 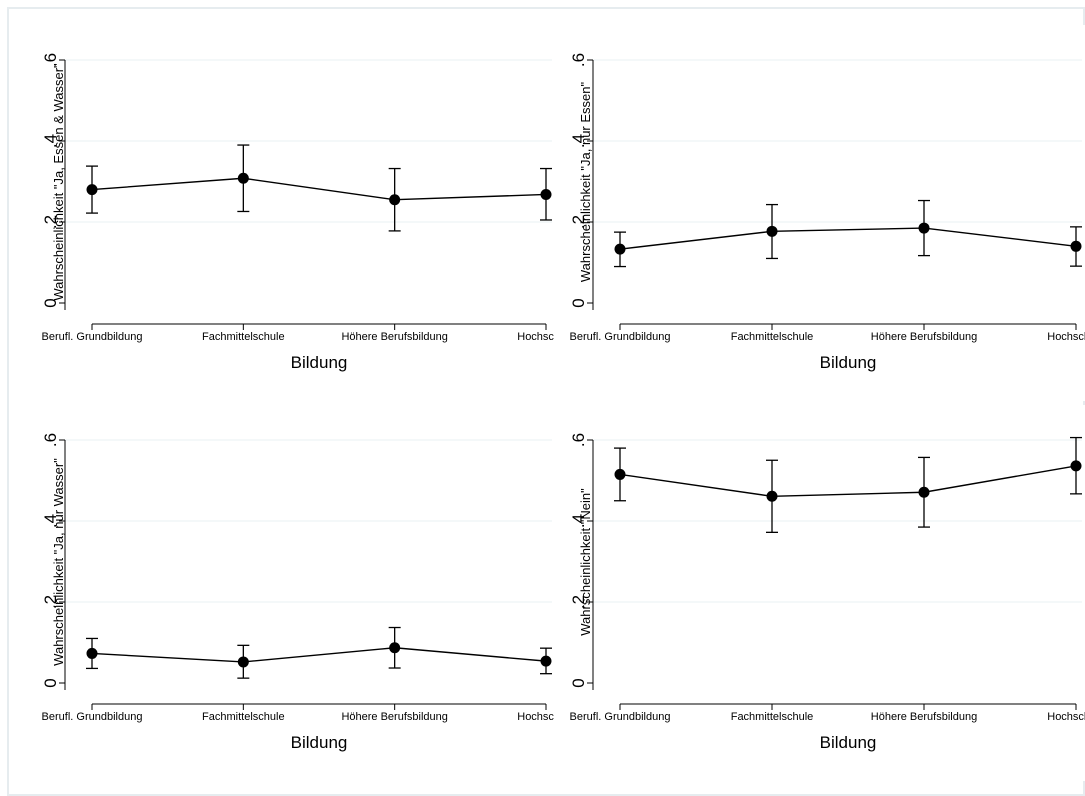 I want to click on y-axis-title: Wahrscheinlichkeit "Ja, nur Essen", so click(x=585, y=182).